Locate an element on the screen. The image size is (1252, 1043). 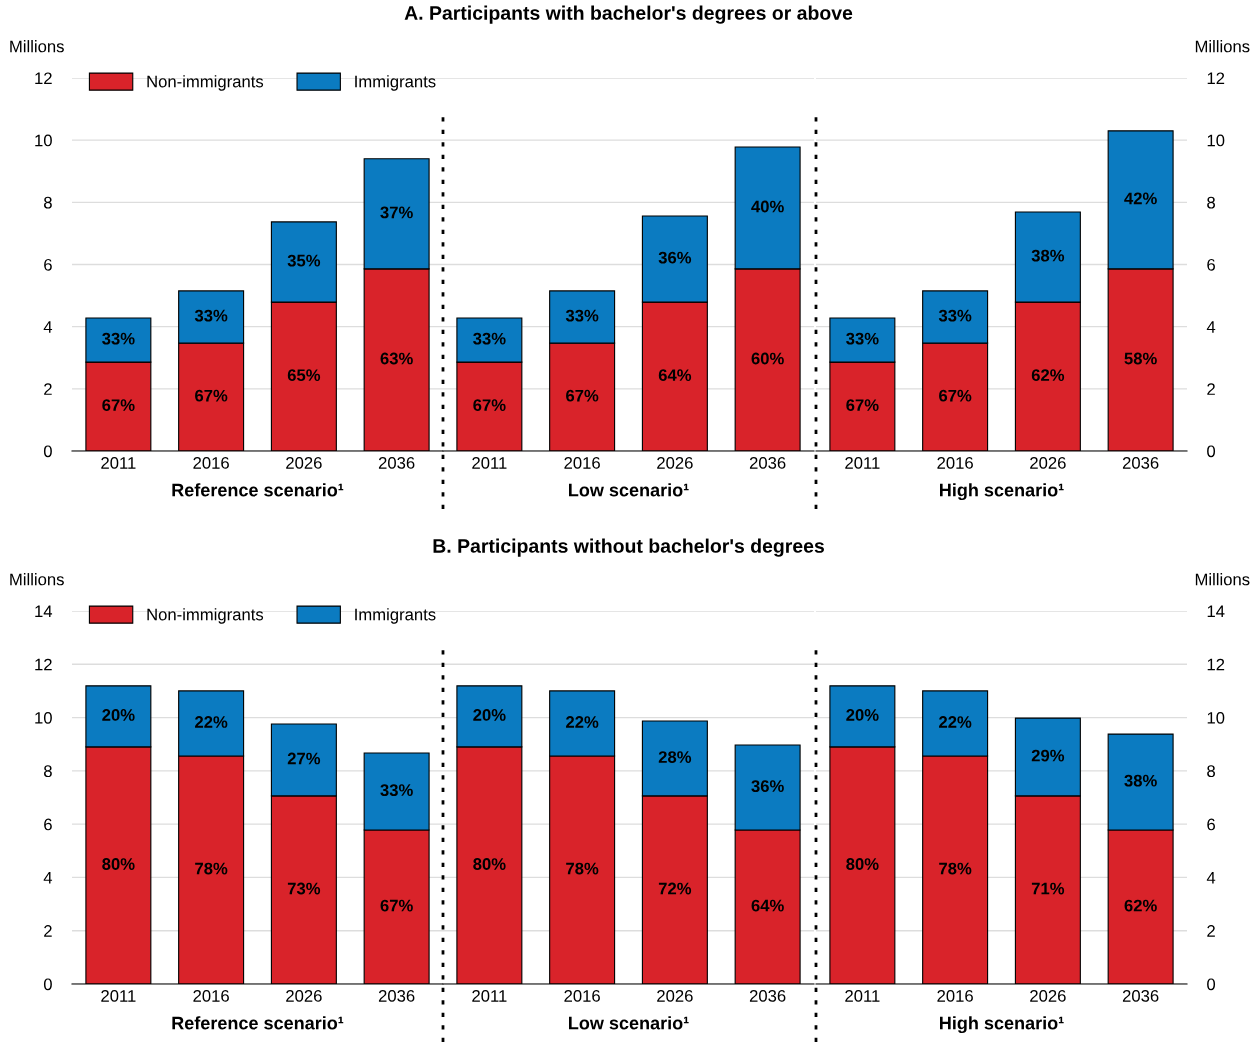
annotation: 42% is located at coordinates (1140, 198).